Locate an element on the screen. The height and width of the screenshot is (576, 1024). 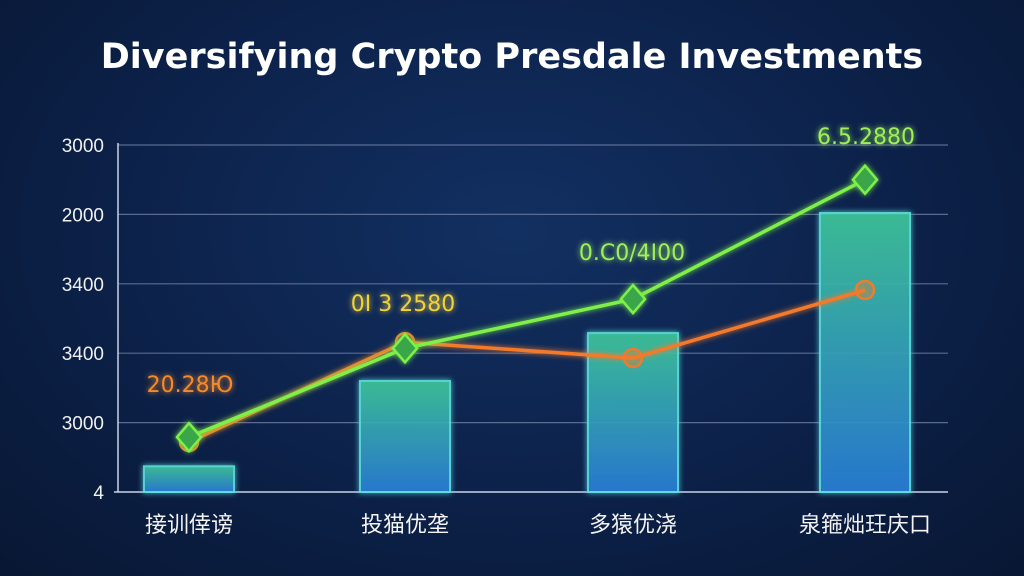
data-label: 0.C0/4I00 is located at coordinates (632, 253).